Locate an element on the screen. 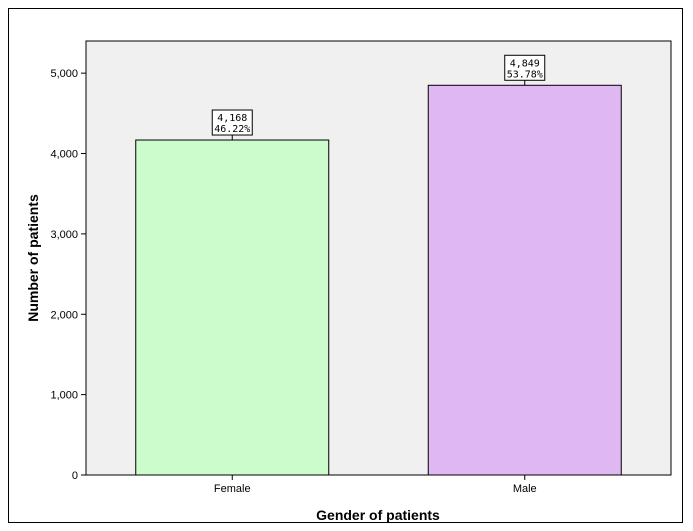  x-axis-title: Gender of patients is located at coordinates (378, 515).